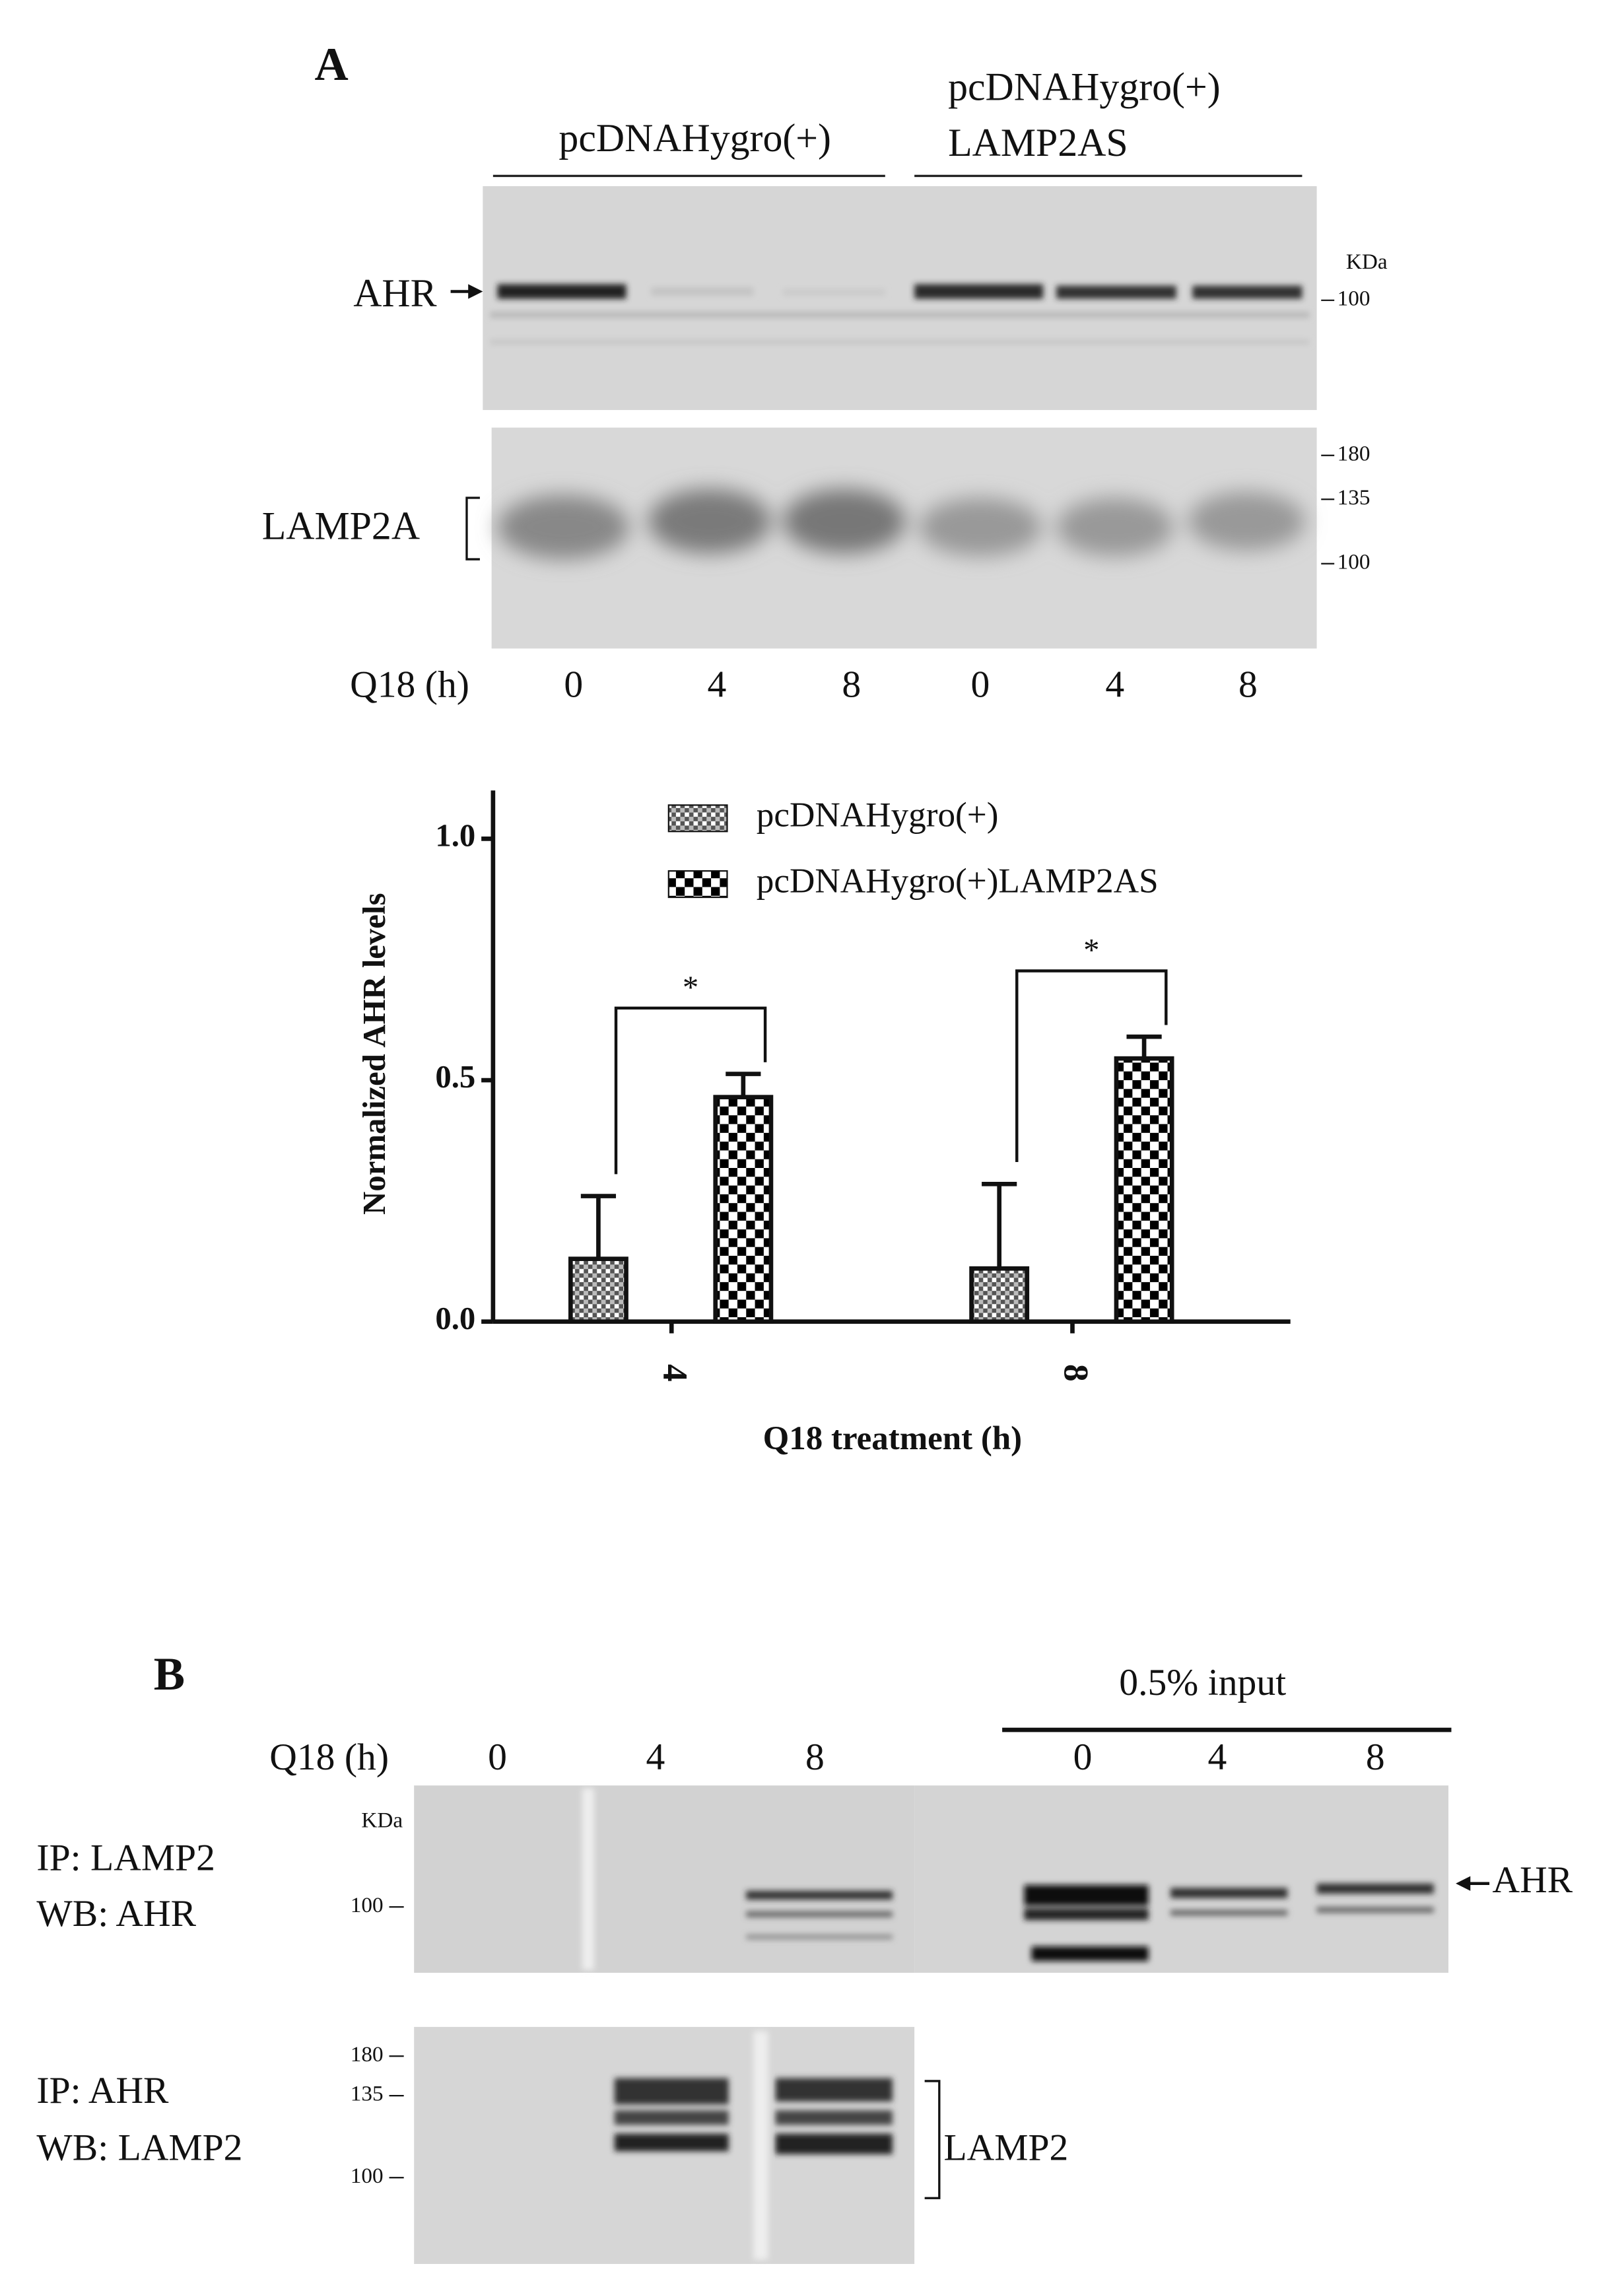 The width and height of the screenshot is (1624, 2295). I want to click on group-label: LAMP2AS, so click(1038, 143).